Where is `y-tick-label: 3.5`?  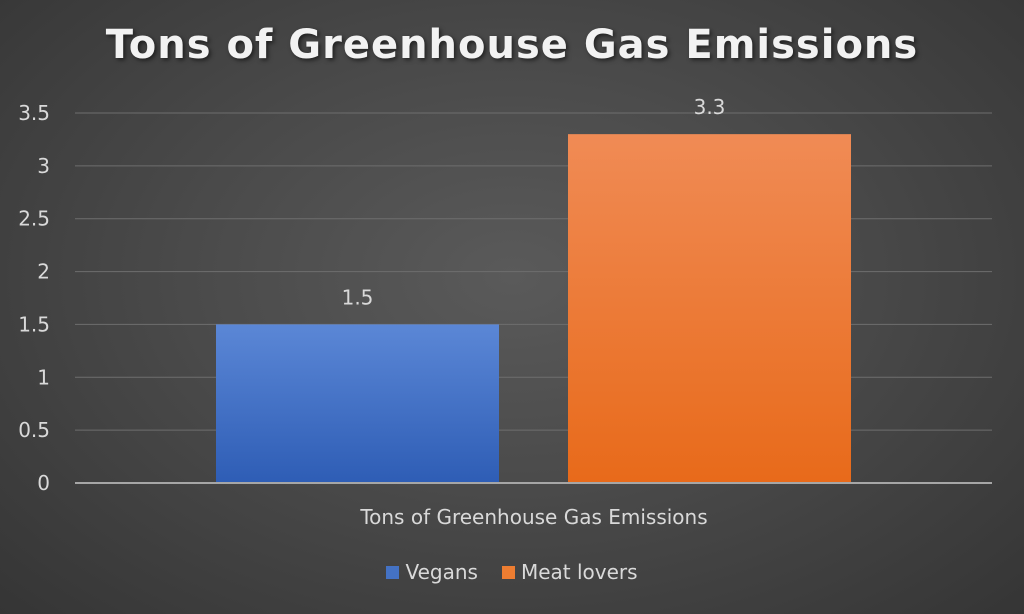
y-tick-label: 3.5 is located at coordinates (34, 113).